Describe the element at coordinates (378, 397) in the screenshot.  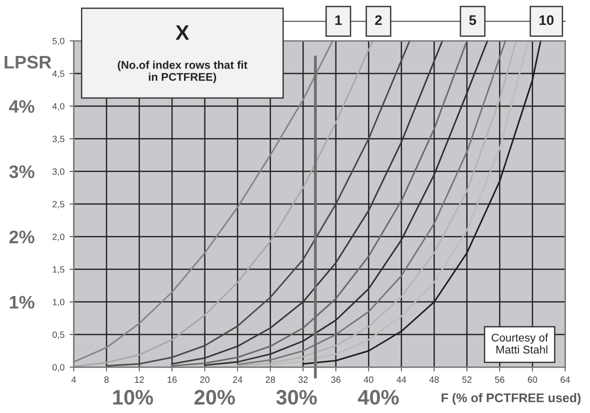
I see `x2-tick-label: 40%` at that location.